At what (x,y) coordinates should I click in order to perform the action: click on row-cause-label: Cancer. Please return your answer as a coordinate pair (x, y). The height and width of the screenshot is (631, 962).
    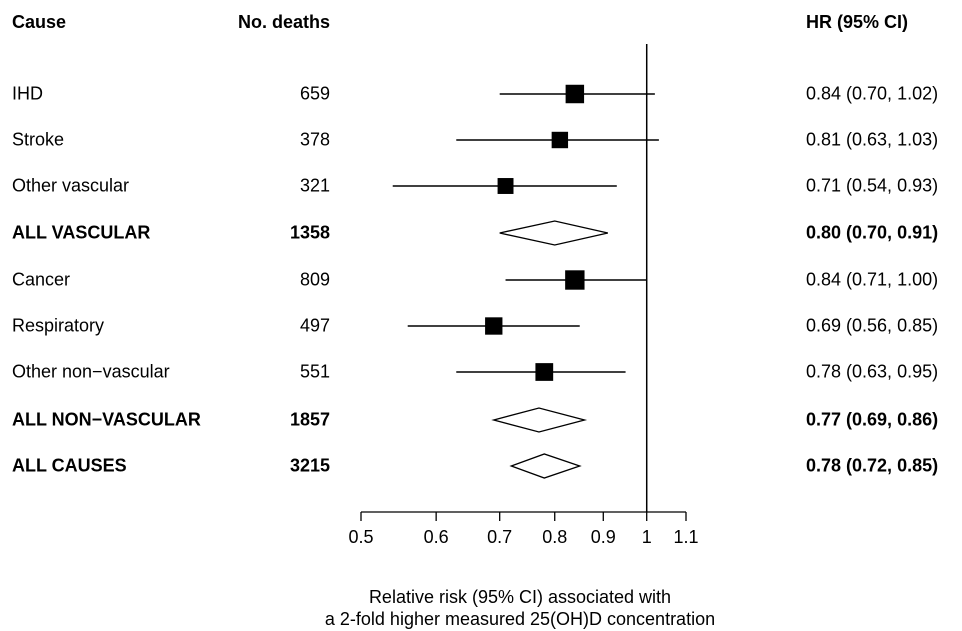
    Looking at the image, I should click on (41, 279).